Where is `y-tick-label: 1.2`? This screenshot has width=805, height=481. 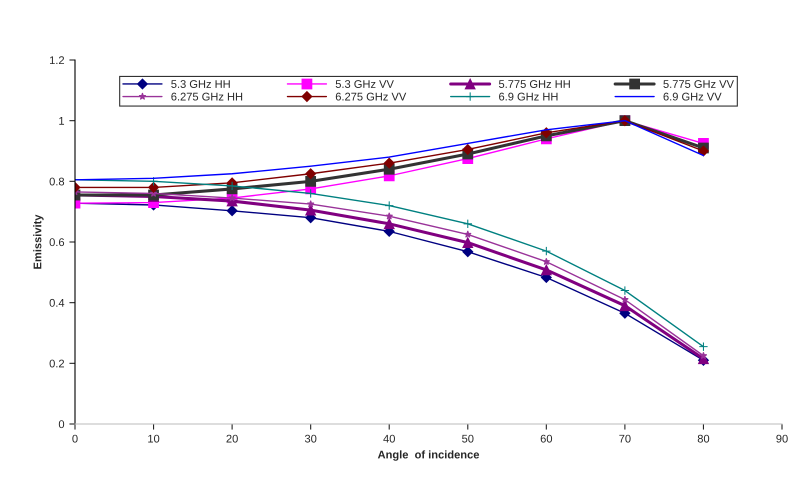 y-tick-label: 1.2 is located at coordinates (57, 60).